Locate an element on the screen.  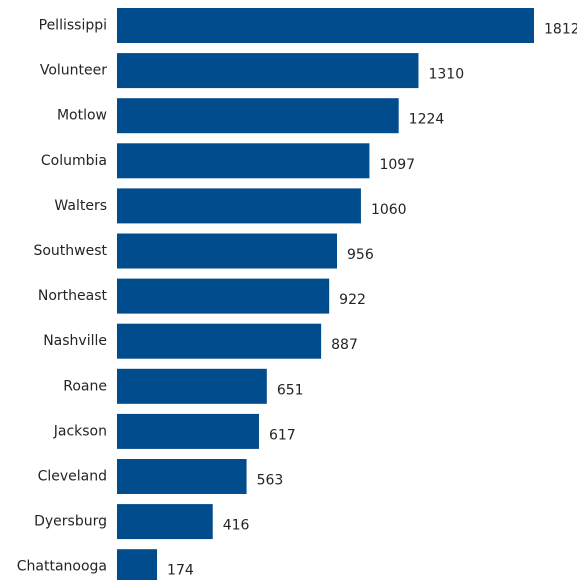
category-label-southwest: Southwest is located at coordinates (70, 251).